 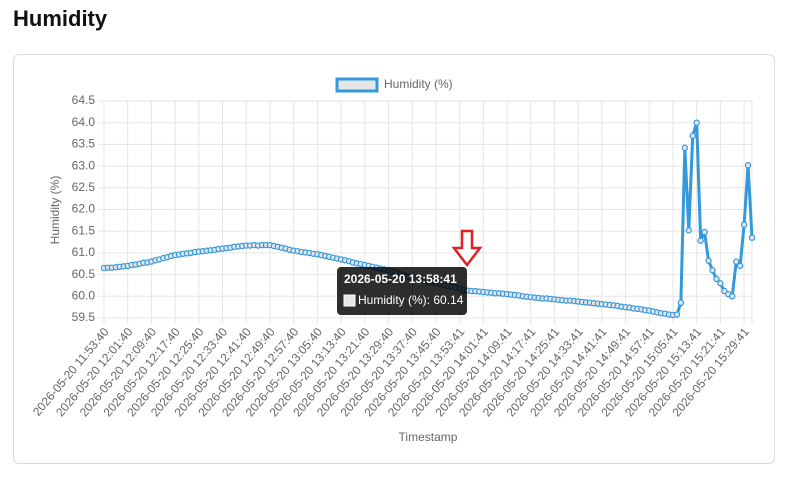 What do you see at coordinates (84, 274) in the screenshot?
I see `y-tick-label: 60.5` at bounding box center [84, 274].